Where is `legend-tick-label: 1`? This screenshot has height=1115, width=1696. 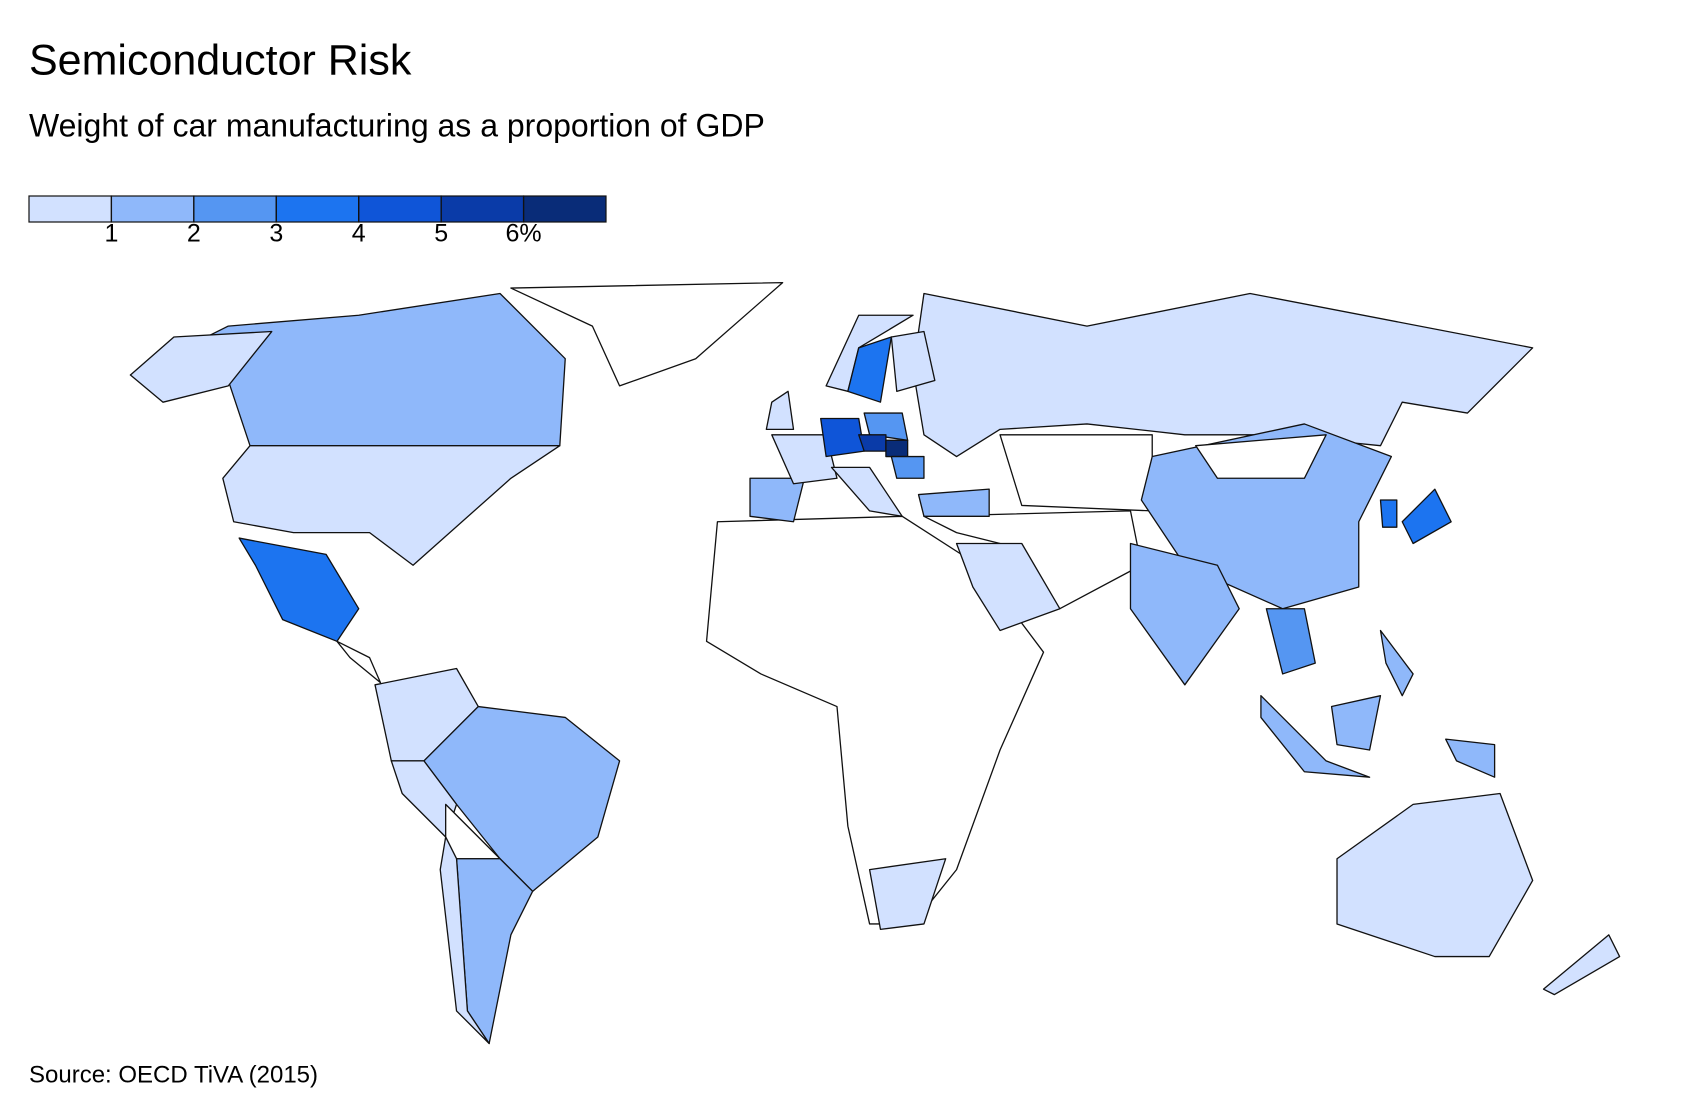 legend-tick-label: 1 is located at coordinates (111, 234).